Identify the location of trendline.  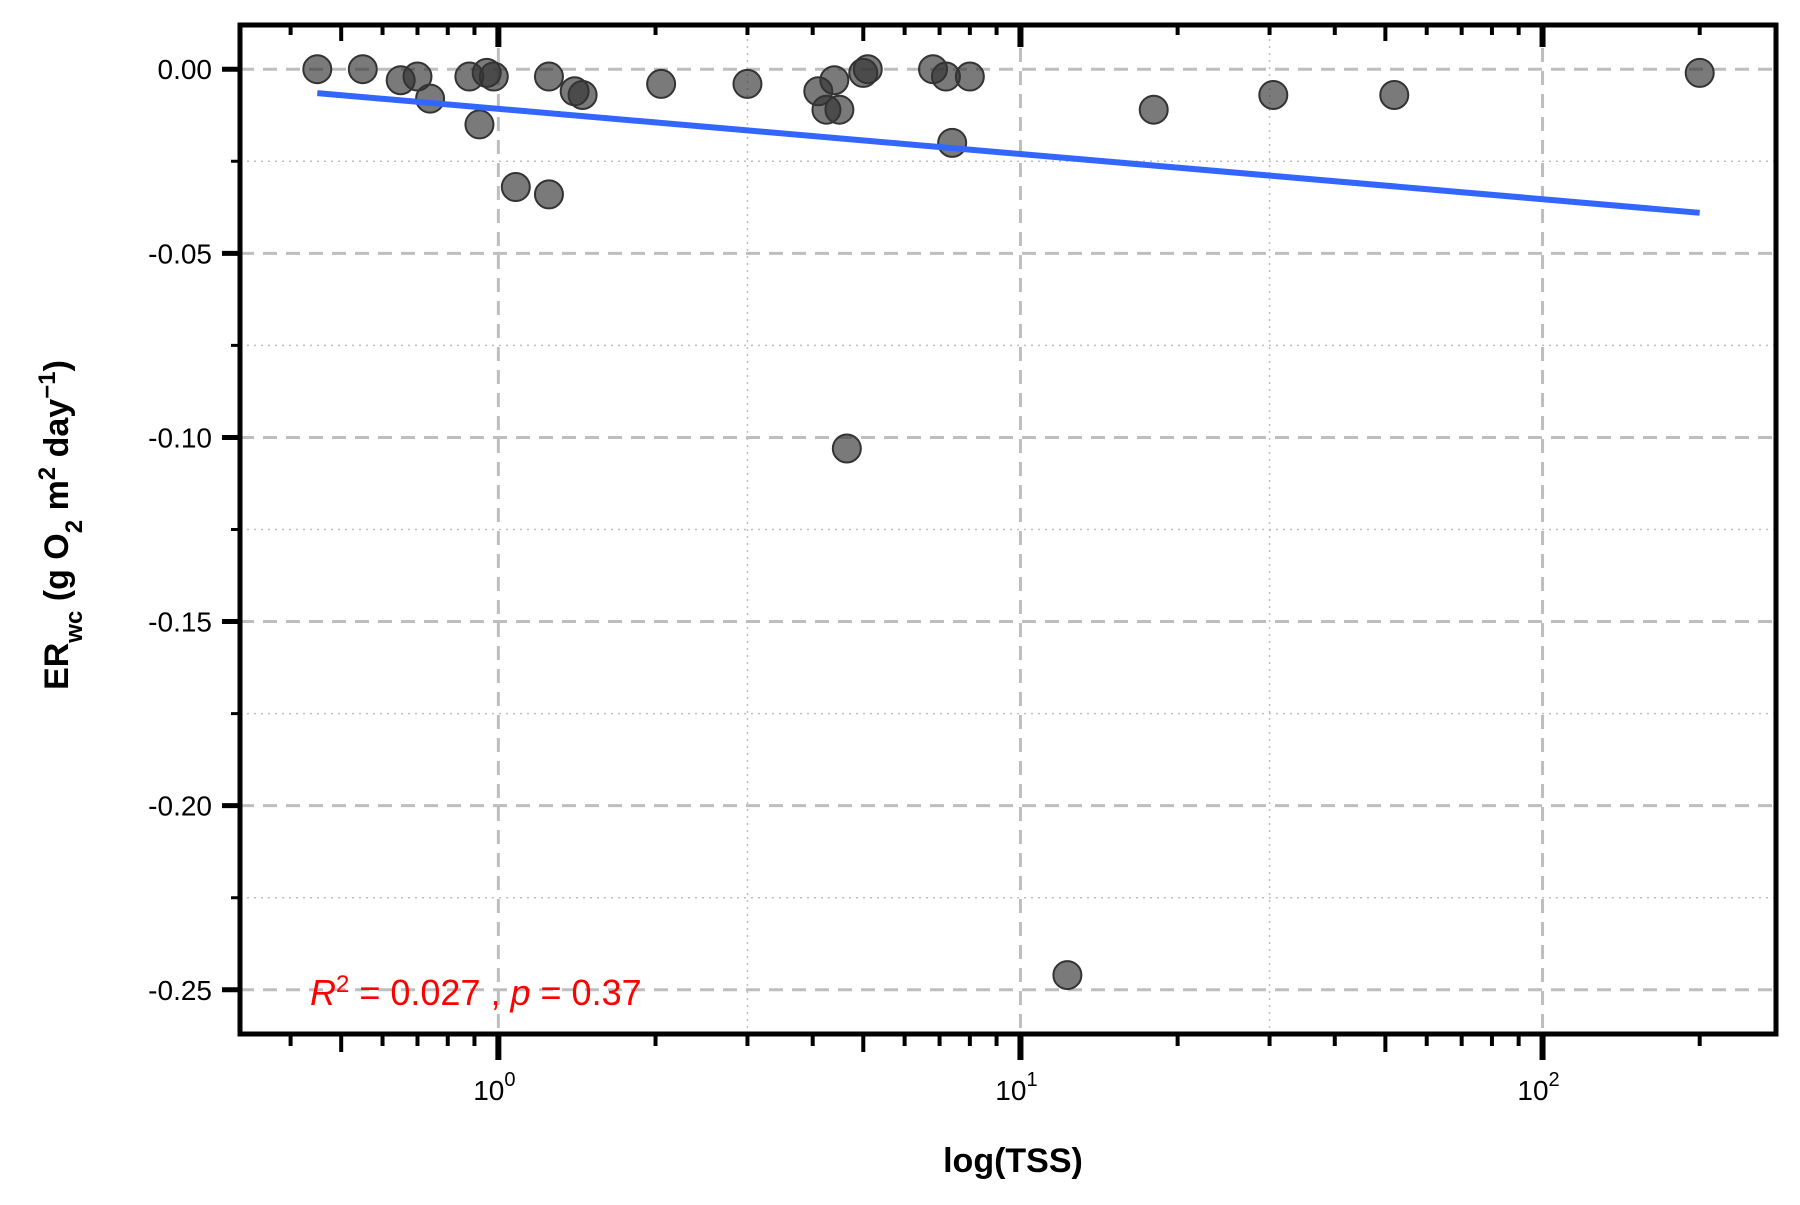
(1008, 153).